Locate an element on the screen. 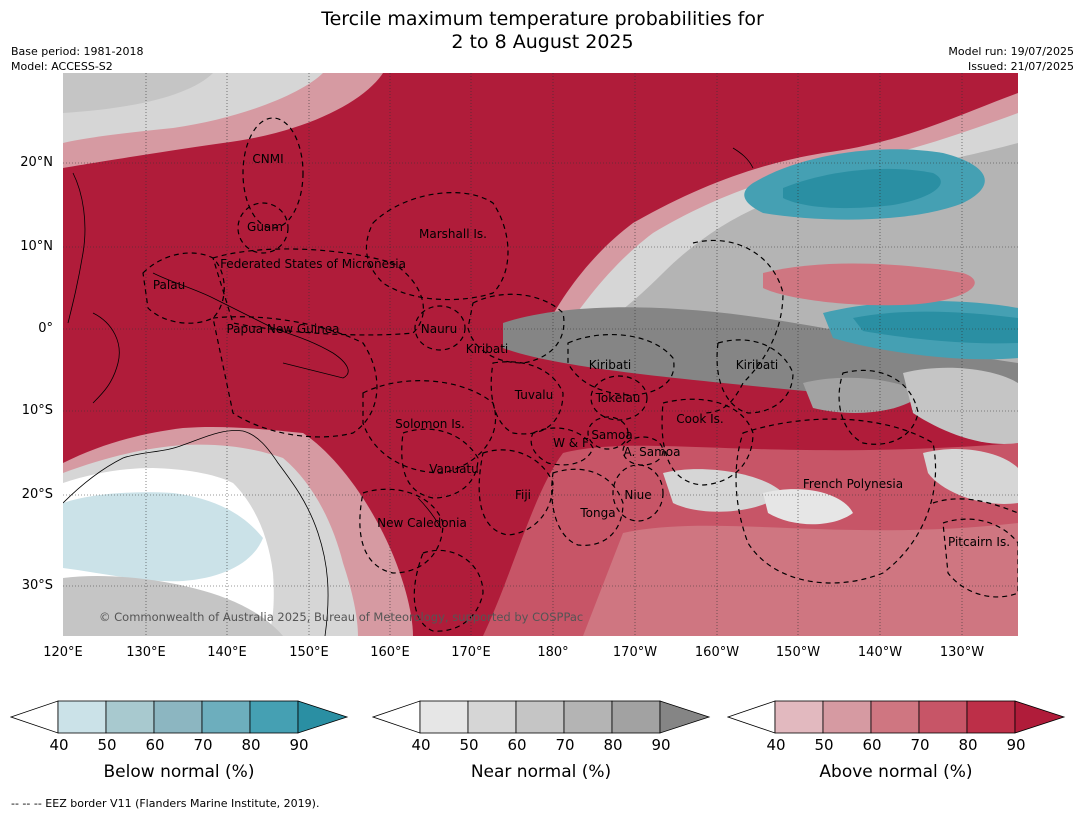 This screenshot has width=1085, height=816. lon-label-150w: 150°W is located at coordinates (798, 652).